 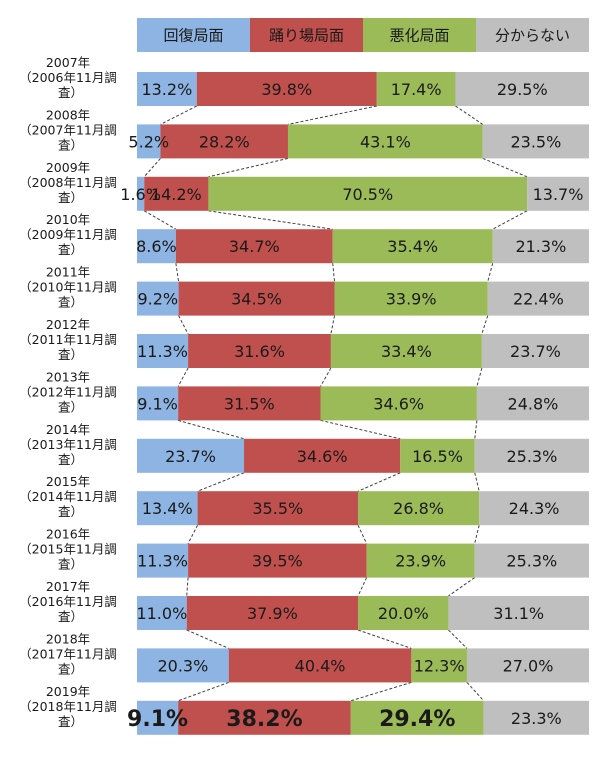 I want to click on data-label: 12.3%, so click(x=439, y=665).